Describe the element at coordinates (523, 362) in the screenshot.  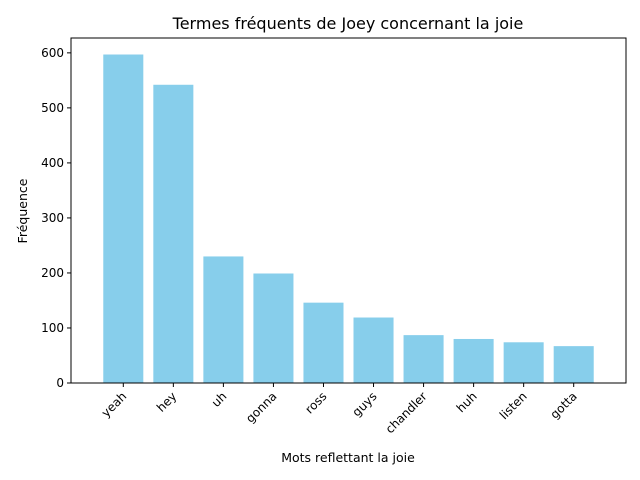
I see `bar-listen` at that location.